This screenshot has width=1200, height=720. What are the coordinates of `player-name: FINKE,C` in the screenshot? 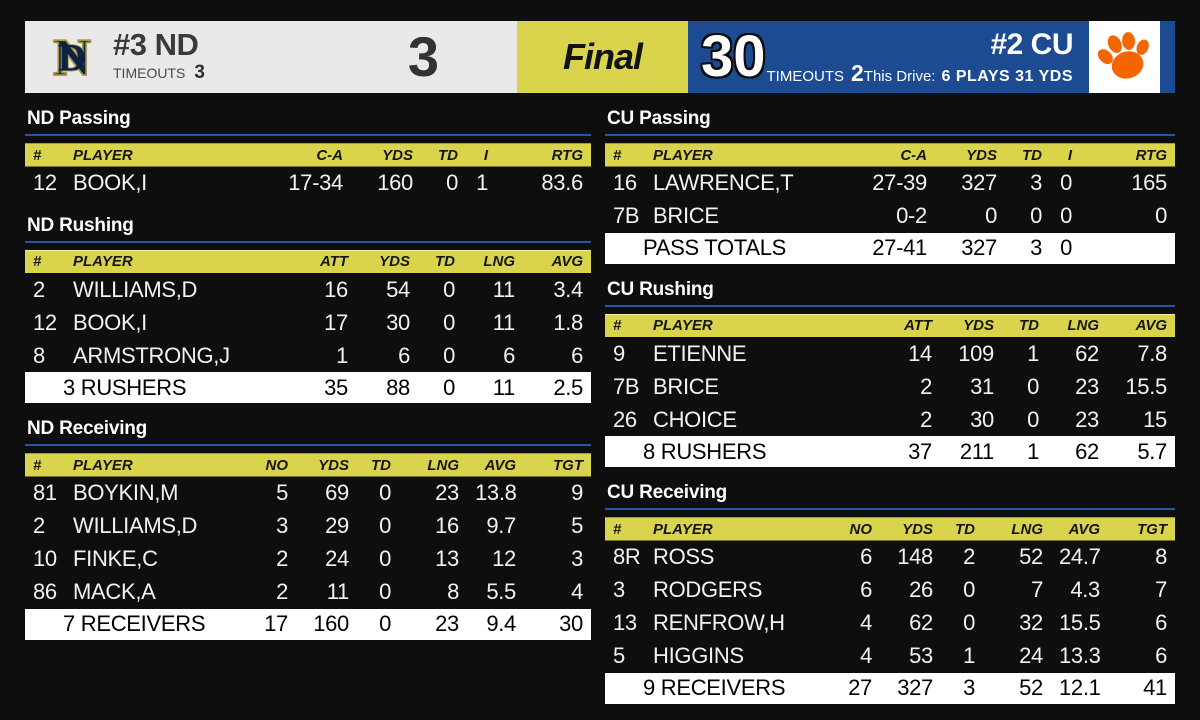 It's located at (115, 558).